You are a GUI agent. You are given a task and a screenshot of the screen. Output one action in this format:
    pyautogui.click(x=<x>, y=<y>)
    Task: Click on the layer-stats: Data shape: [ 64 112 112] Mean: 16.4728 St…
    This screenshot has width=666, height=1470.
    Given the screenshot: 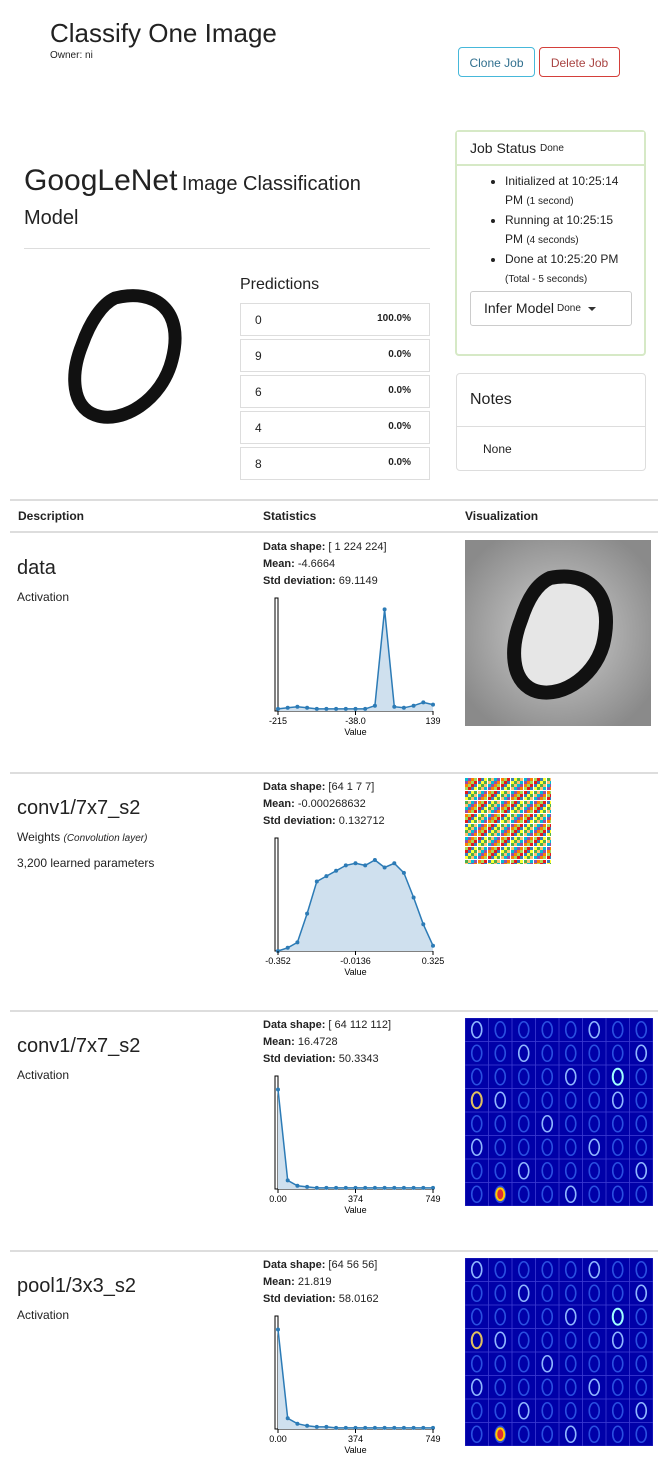 What is the action you would take?
    pyautogui.click(x=327, y=1042)
    